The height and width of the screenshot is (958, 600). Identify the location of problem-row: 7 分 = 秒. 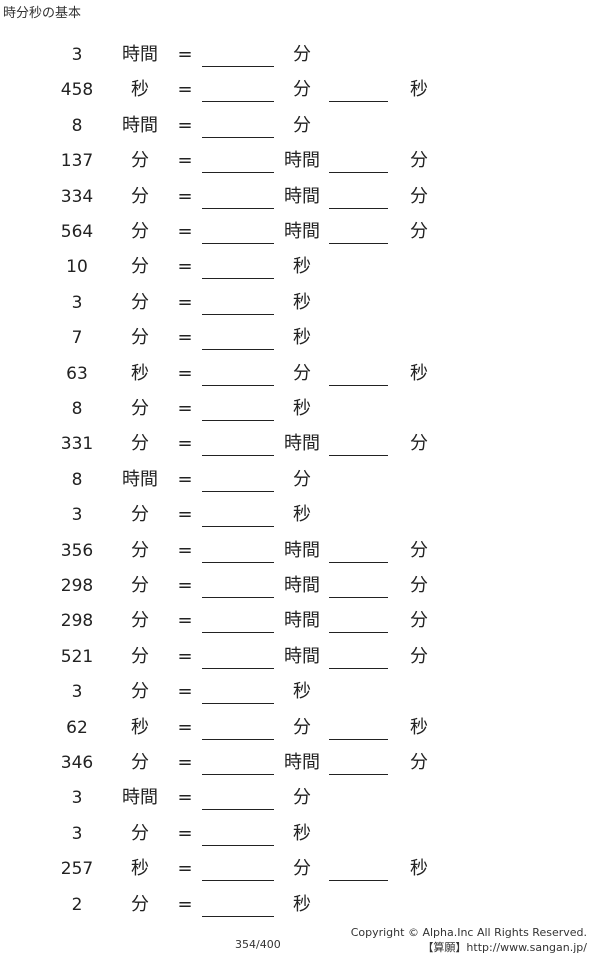
(300, 338).